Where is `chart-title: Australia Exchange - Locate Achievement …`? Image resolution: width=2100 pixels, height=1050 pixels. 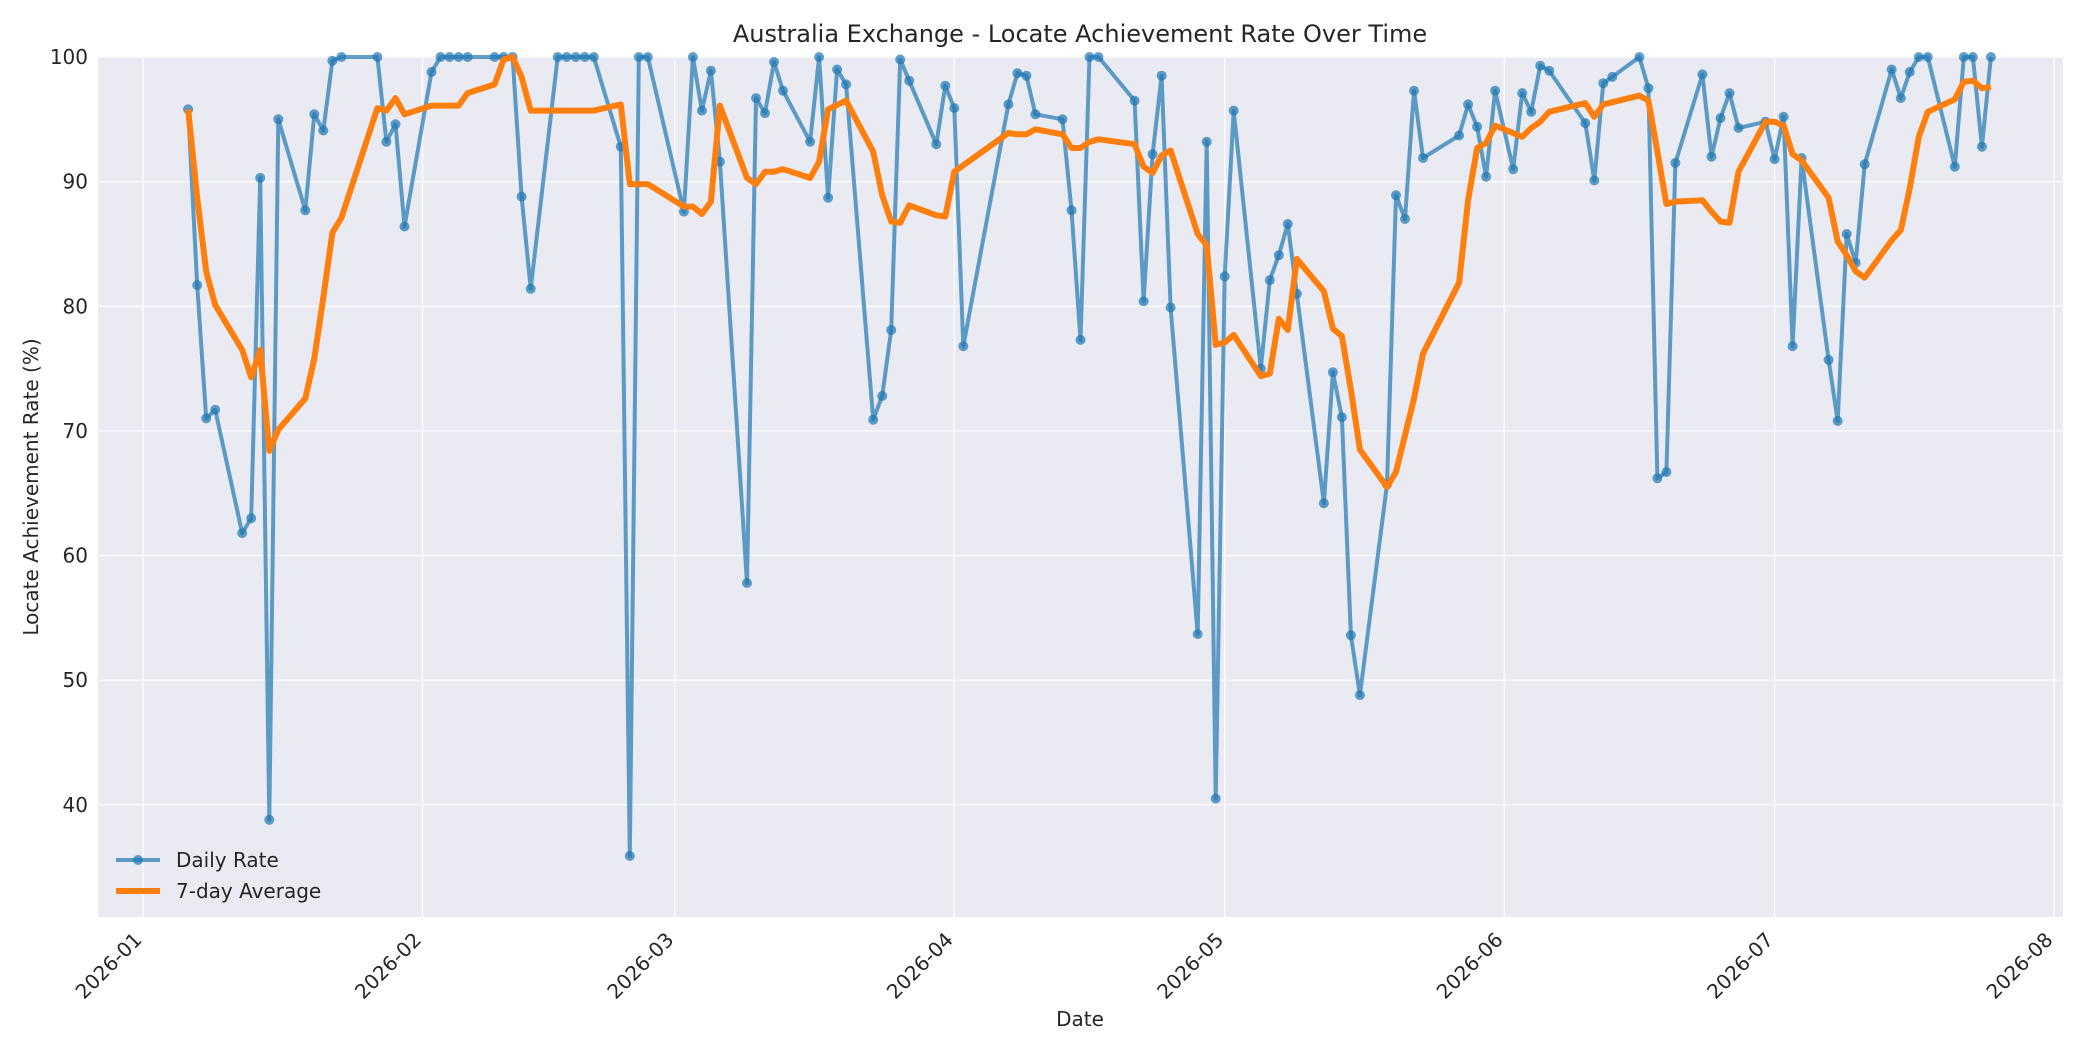 chart-title: Australia Exchange - Locate Achievement … is located at coordinates (1080, 34).